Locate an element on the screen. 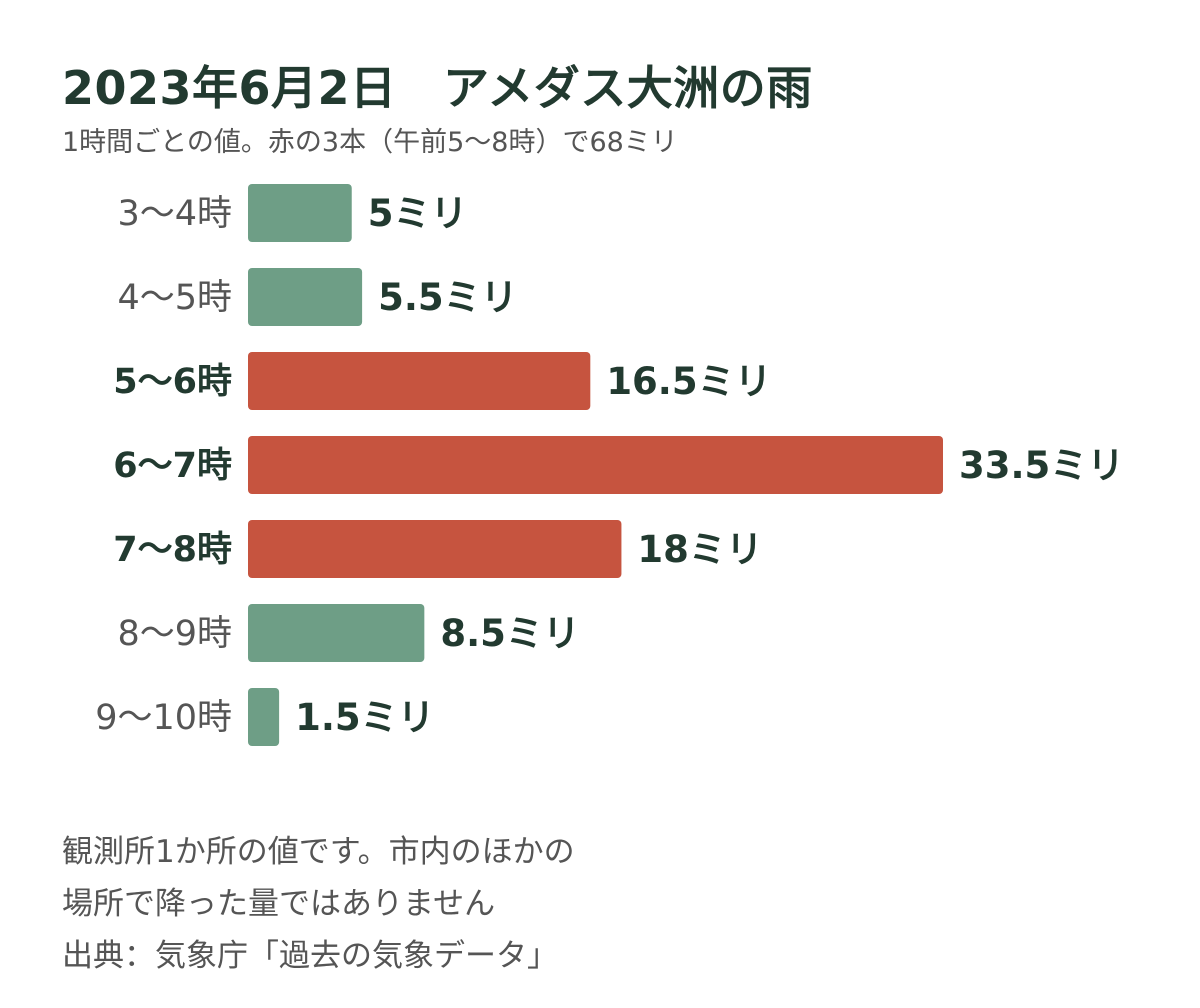 The image size is (1200, 1008). source-note: 出典：気象庁「過去の気象データ」 is located at coordinates (310, 956).